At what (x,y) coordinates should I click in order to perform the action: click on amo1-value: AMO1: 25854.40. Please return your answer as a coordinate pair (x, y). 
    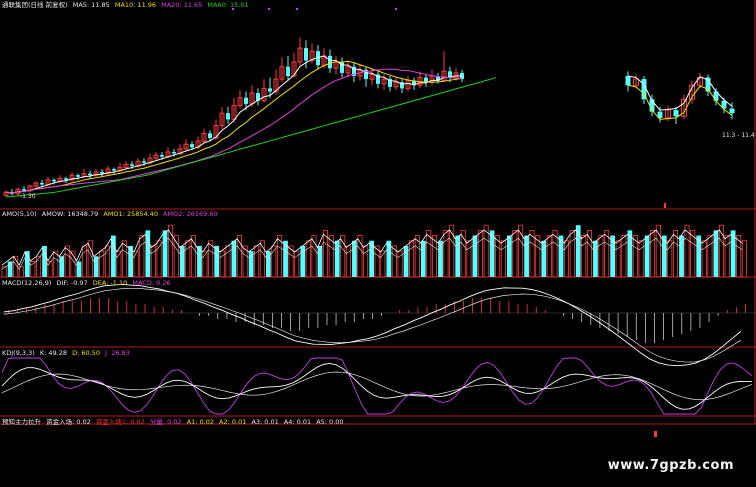
    Looking at the image, I should click on (130, 214).